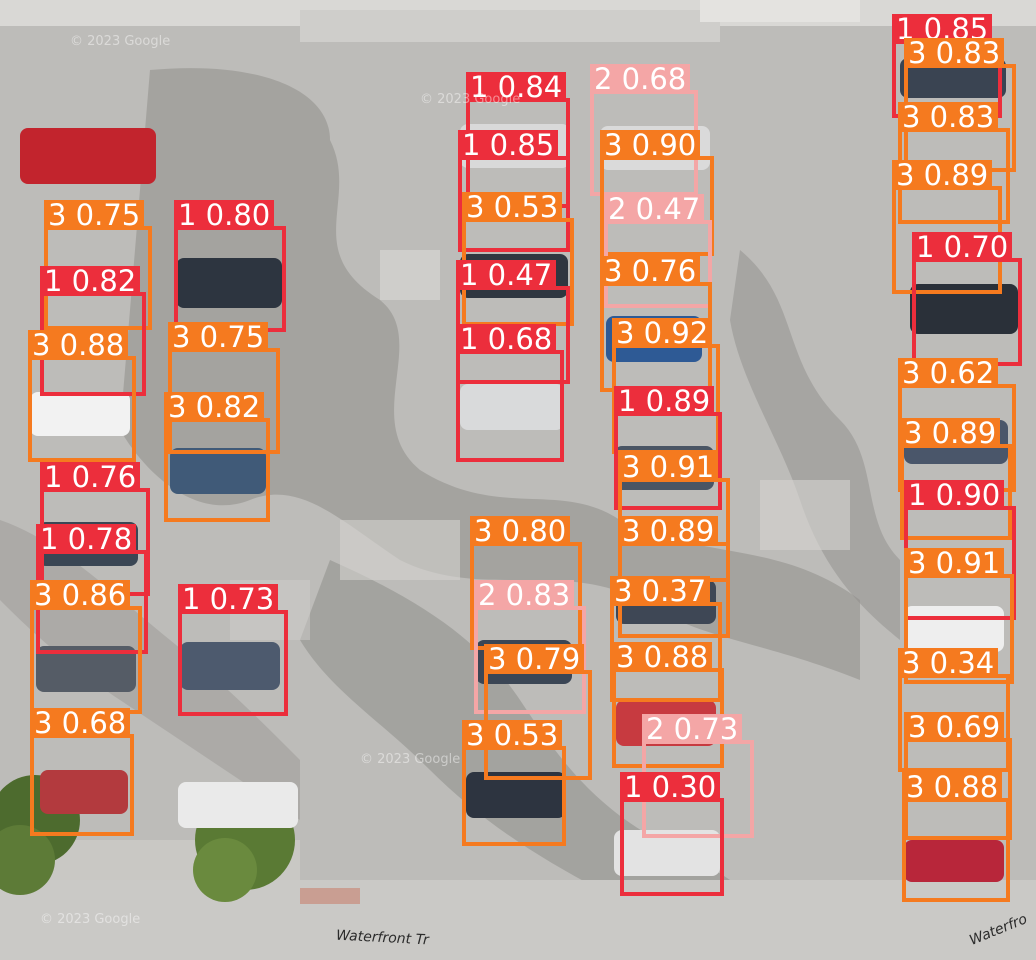 The height and width of the screenshot is (960, 1036). Describe the element at coordinates (520, 531) in the screenshot. I see `detection-label: 3 0.80` at that location.